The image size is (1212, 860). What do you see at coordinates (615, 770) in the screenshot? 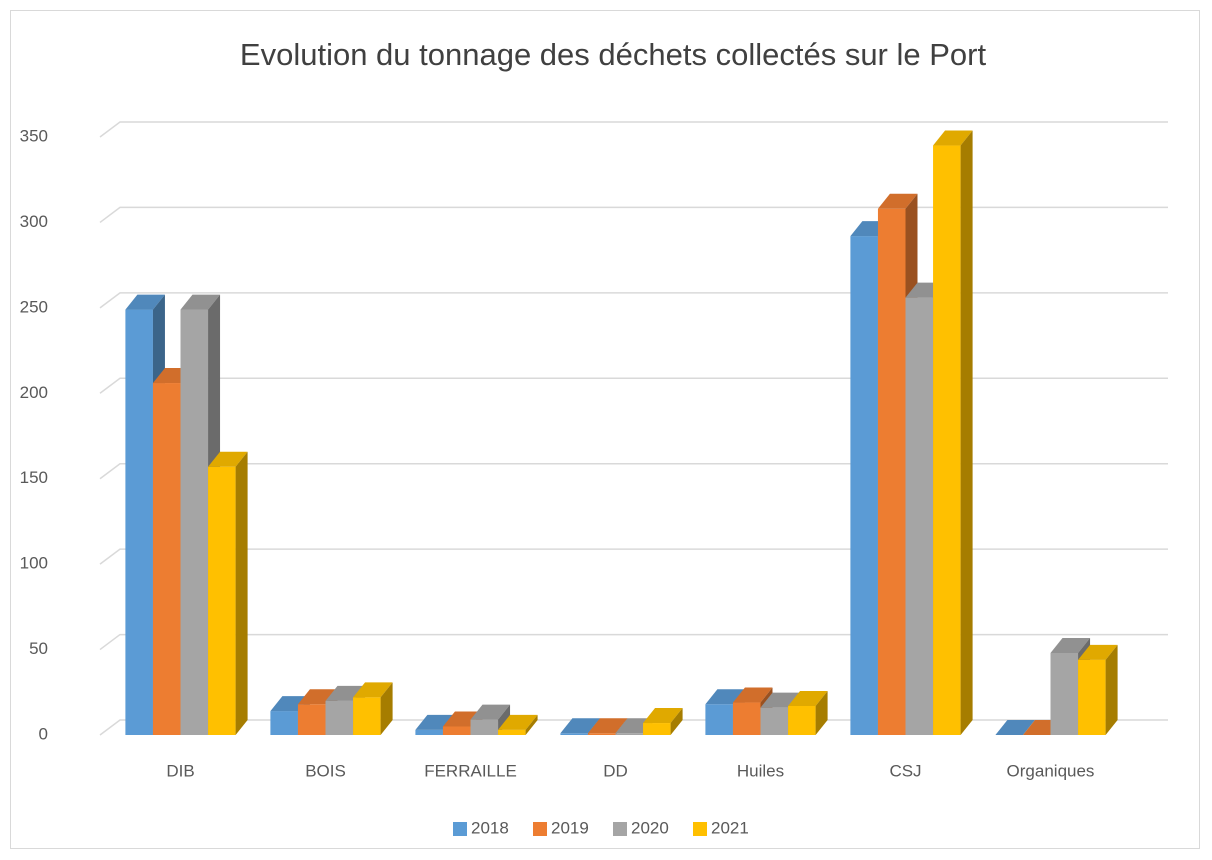
I see `x-tick-label: DD` at bounding box center [615, 770].